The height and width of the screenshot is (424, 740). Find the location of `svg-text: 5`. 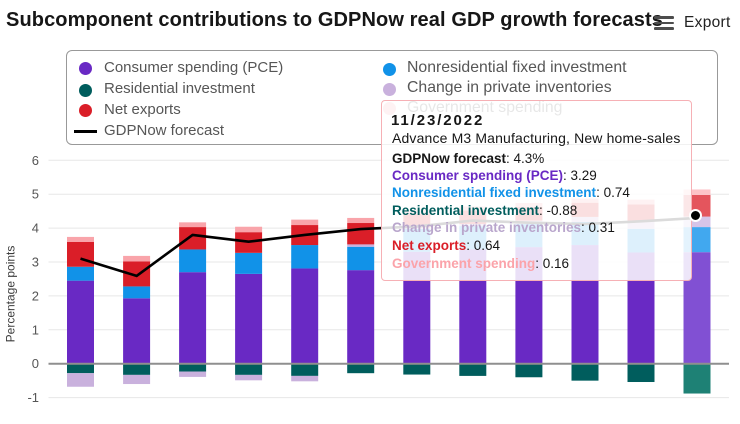

svg-text: 5 is located at coordinates (35, 194).